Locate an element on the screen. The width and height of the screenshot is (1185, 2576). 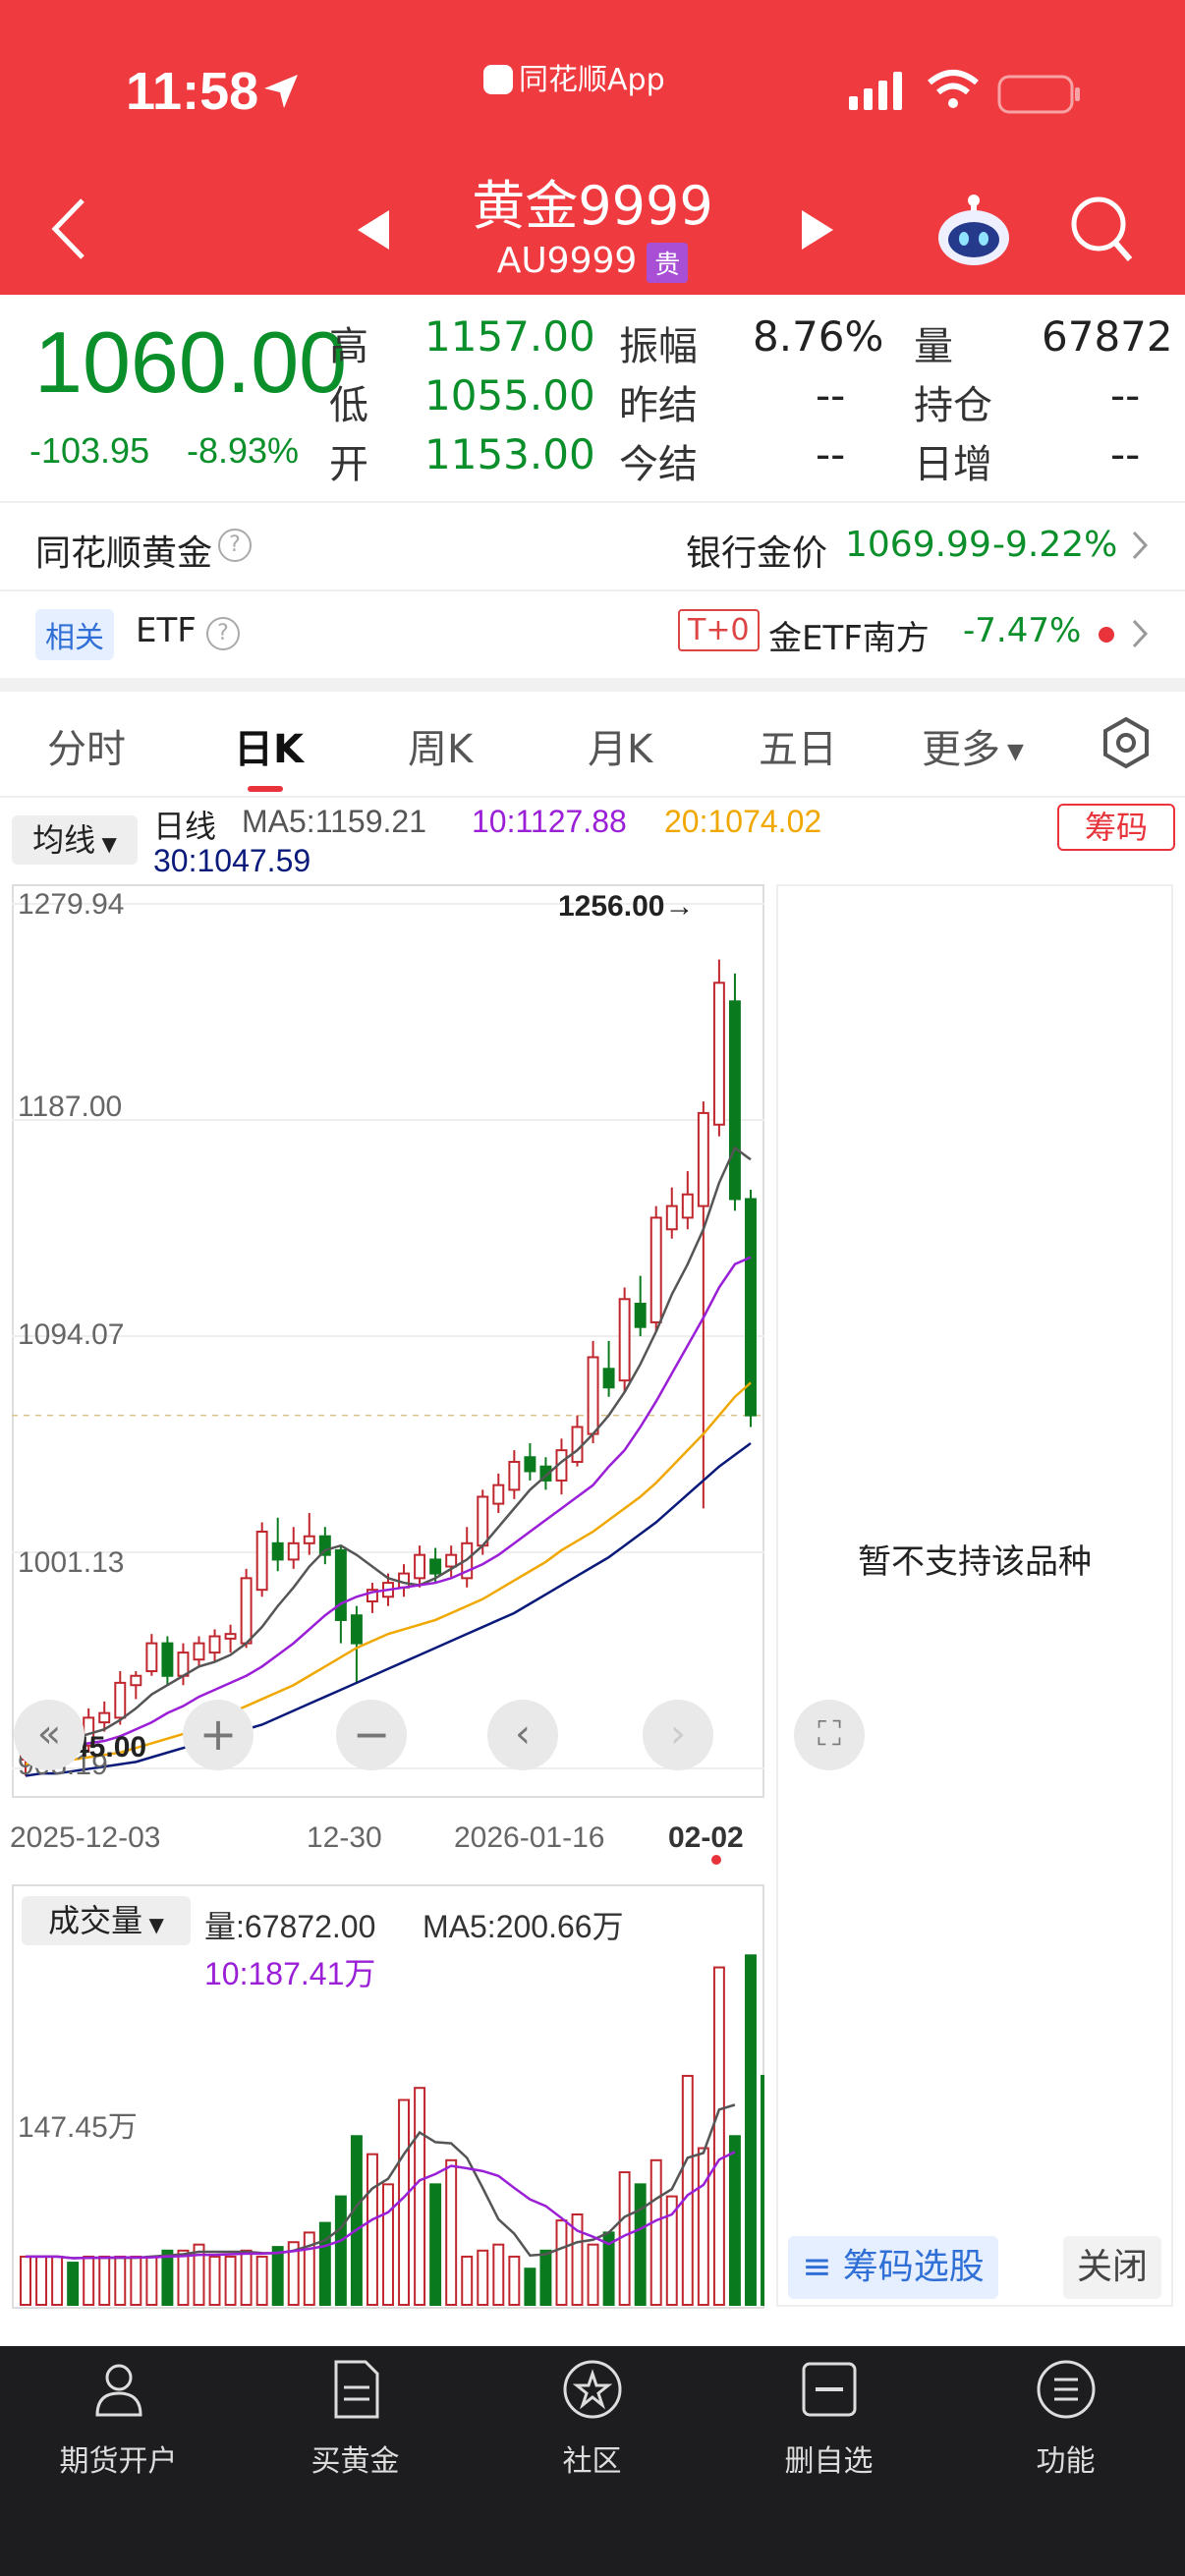
tab-monthly-k: 月K is located at coordinates (621, 749).